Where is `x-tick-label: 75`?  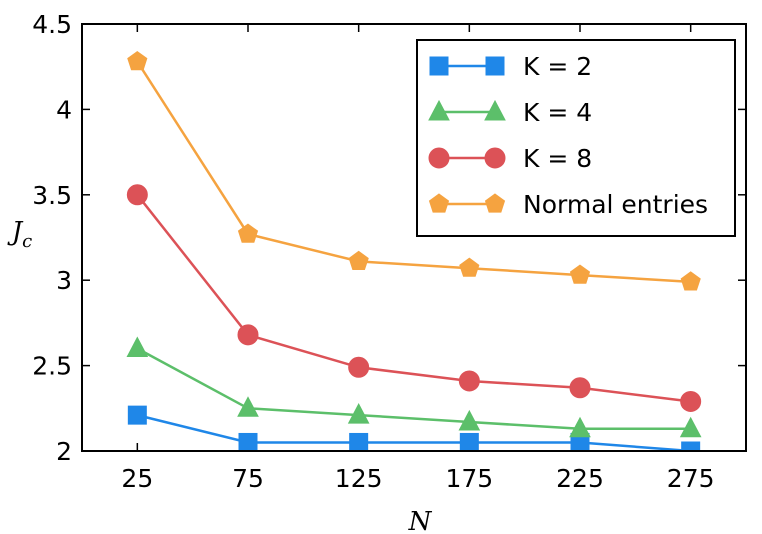 x-tick-label: 75 is located at coordinates (248, 478).